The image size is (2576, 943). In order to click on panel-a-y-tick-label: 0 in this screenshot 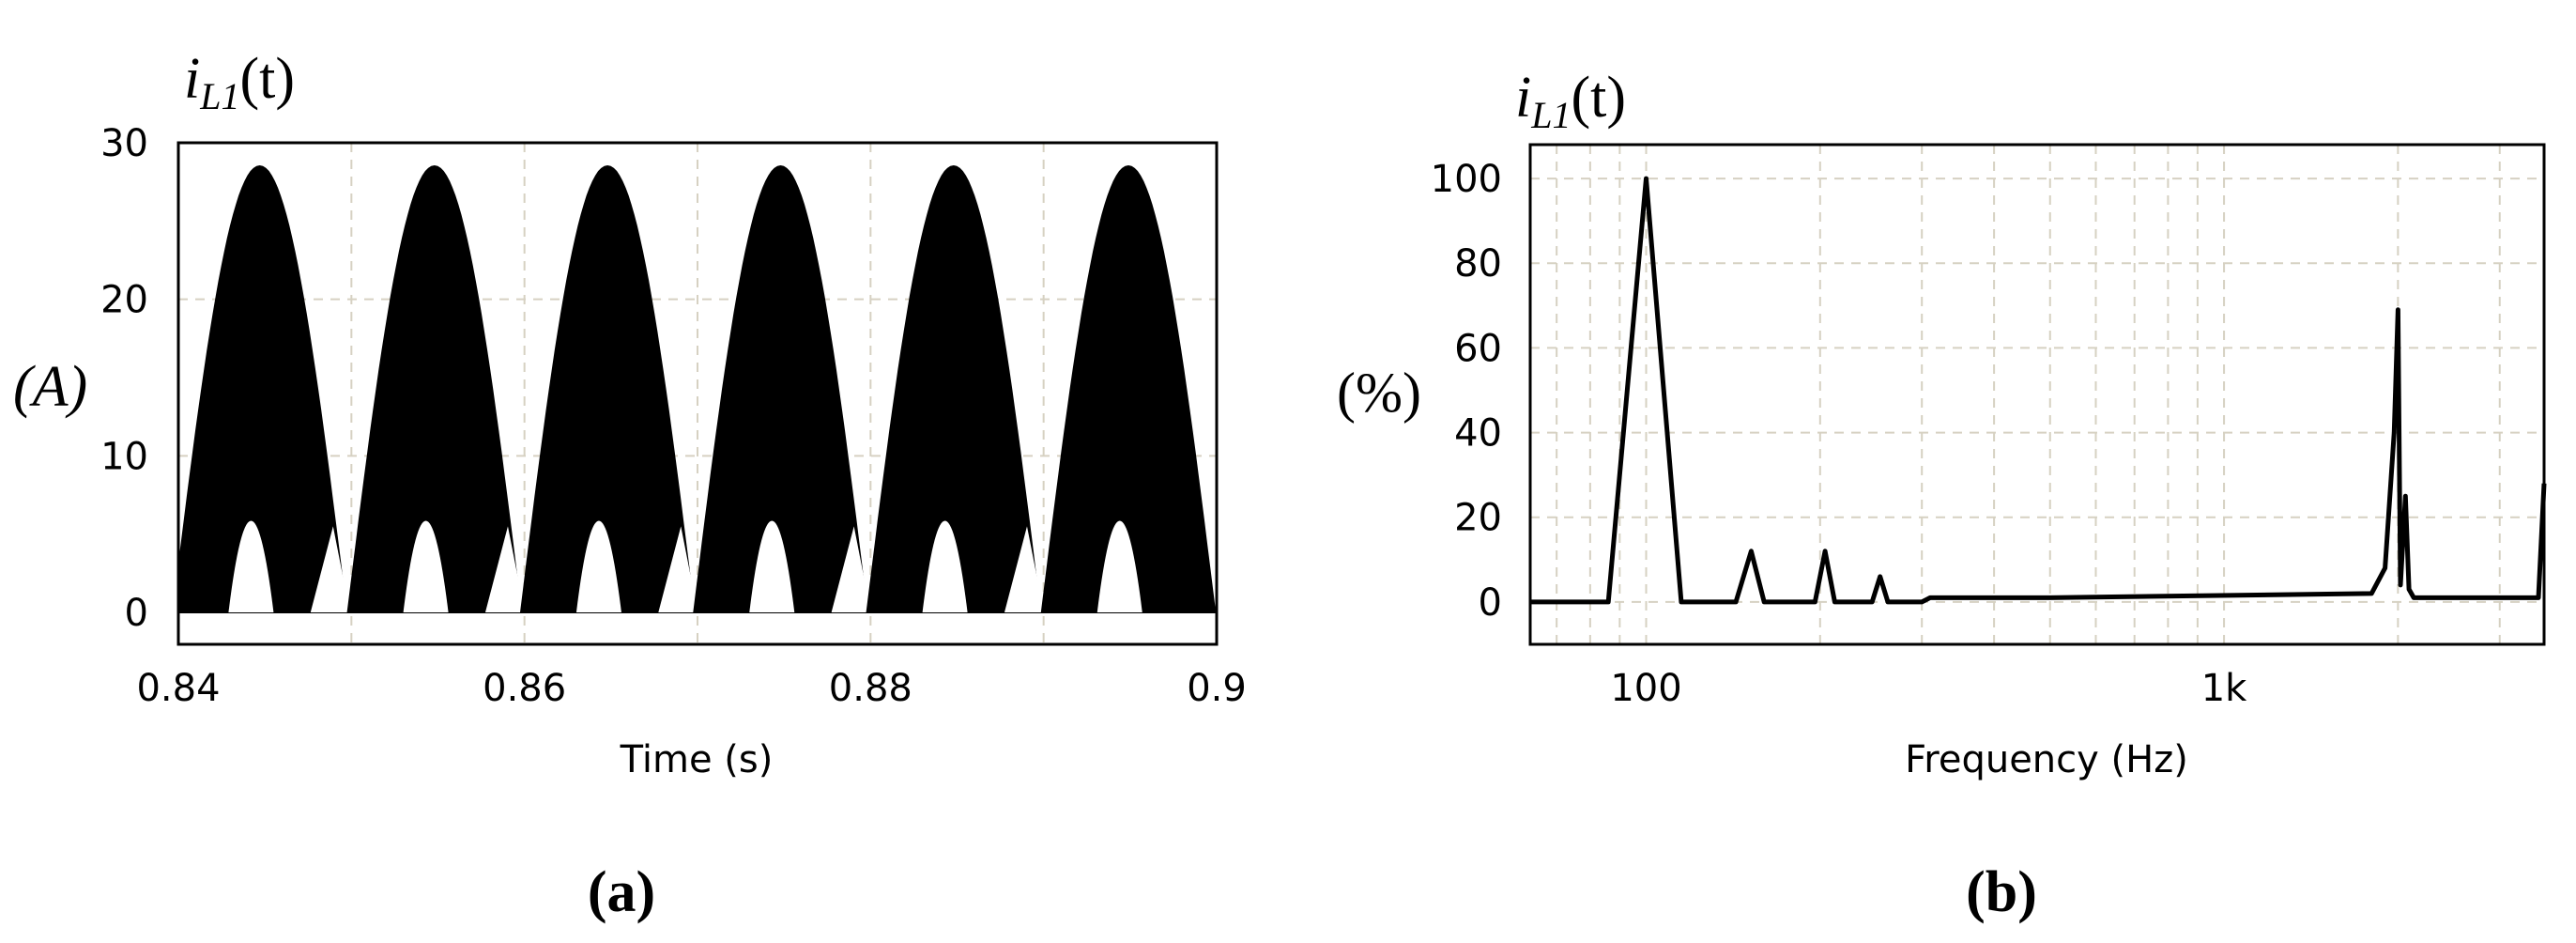, I will do `click(137, 614)`.